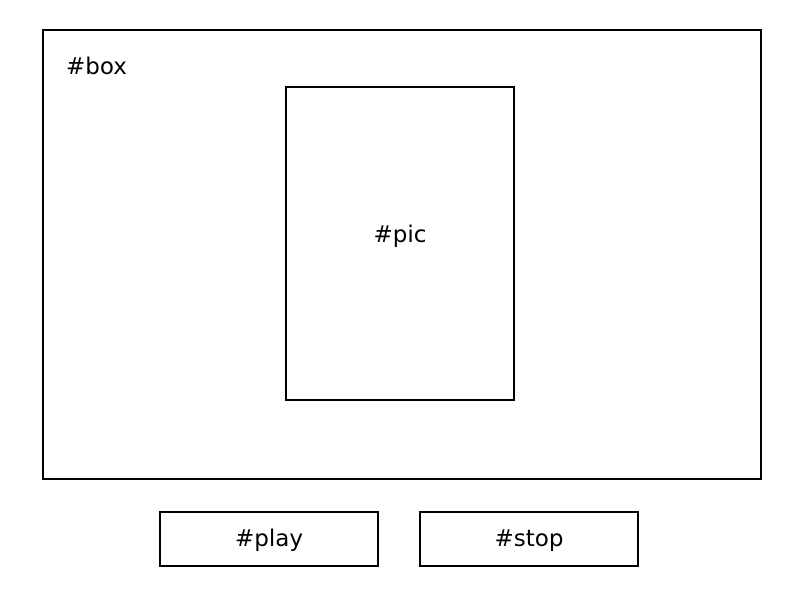  I want to click on play-button-label: #play, so click(269, 539).